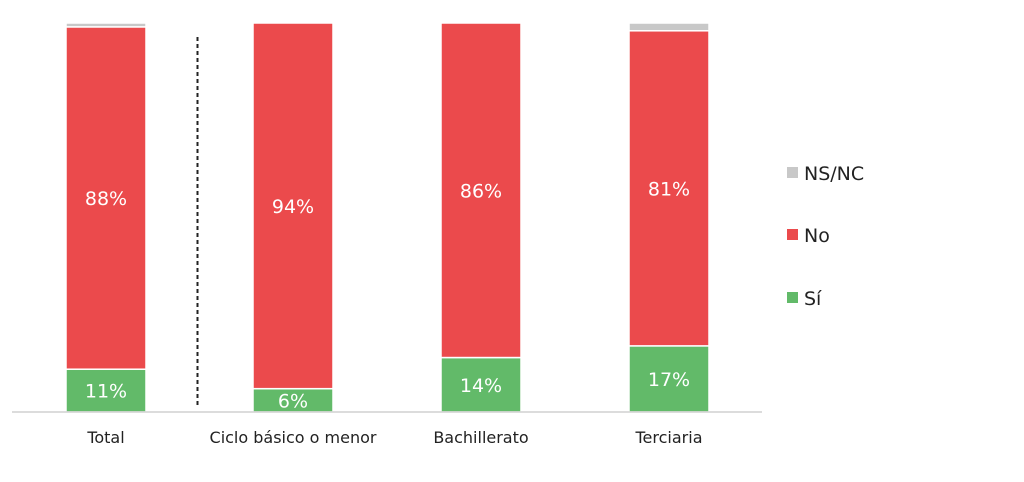 The image size is (1024, 482). I want to click on legend-label-nsnc: NS/NC, so click(834, 174).